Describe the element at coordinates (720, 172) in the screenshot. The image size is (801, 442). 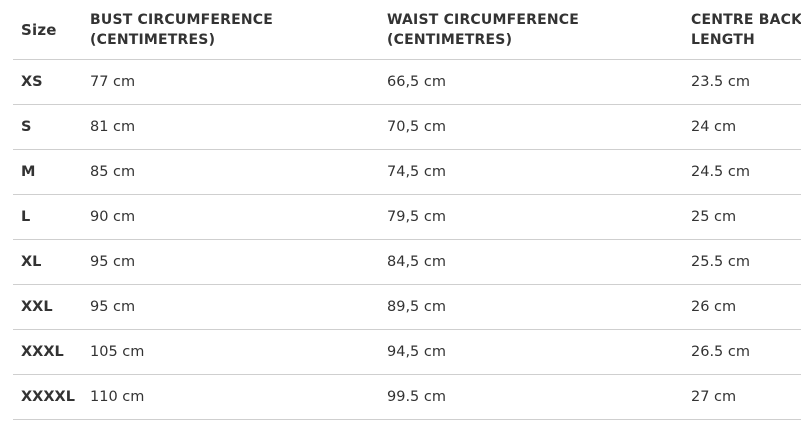
I see `cell-back-length: 24.5 cm` at that location.